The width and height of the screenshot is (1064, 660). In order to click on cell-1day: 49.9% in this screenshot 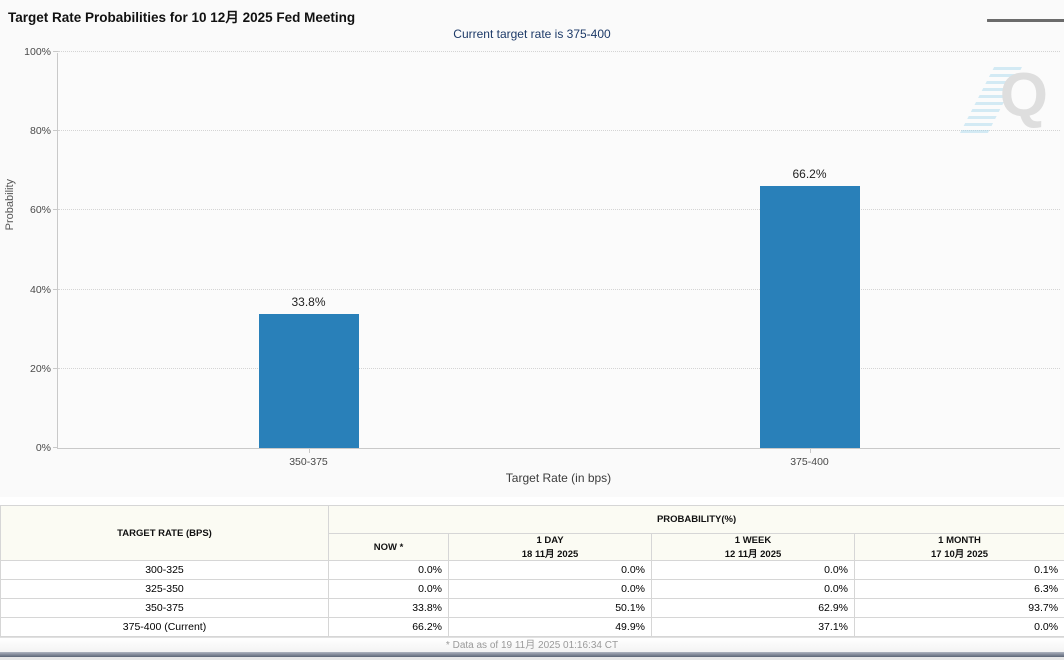, I will do `click(550, 627)`.